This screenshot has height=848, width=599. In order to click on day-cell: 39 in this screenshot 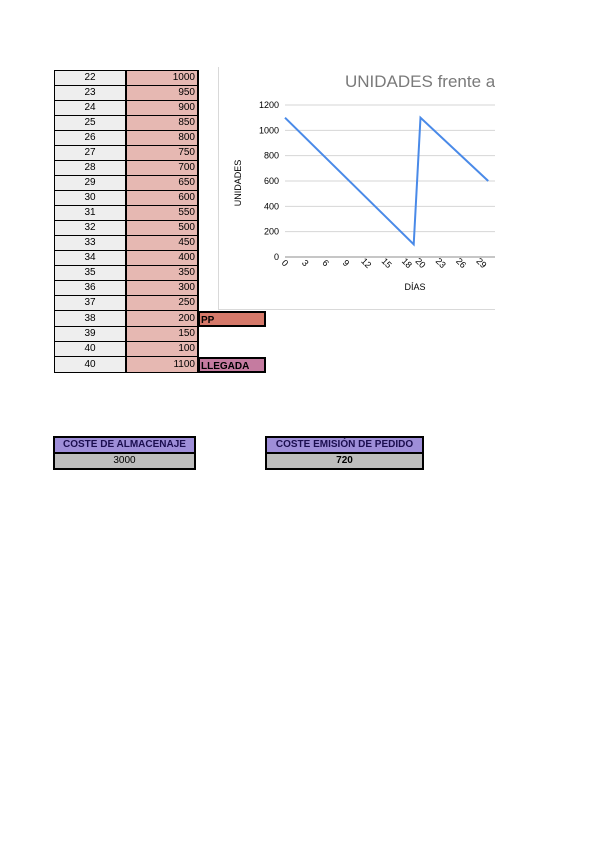, I will do `click(90, 334)`.